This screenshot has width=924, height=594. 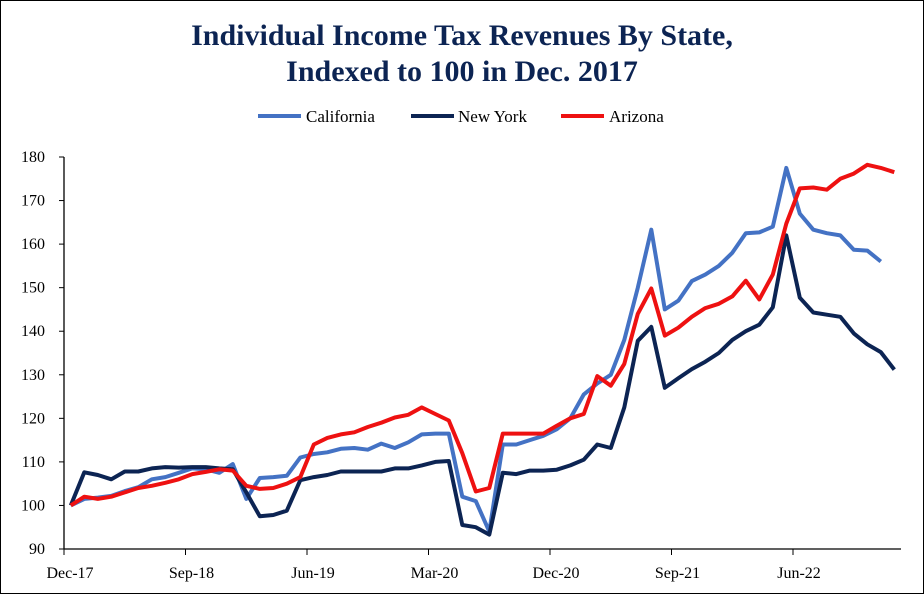 I want to click on legend-item-arizona: Arizona, so click(x=612, y=116).